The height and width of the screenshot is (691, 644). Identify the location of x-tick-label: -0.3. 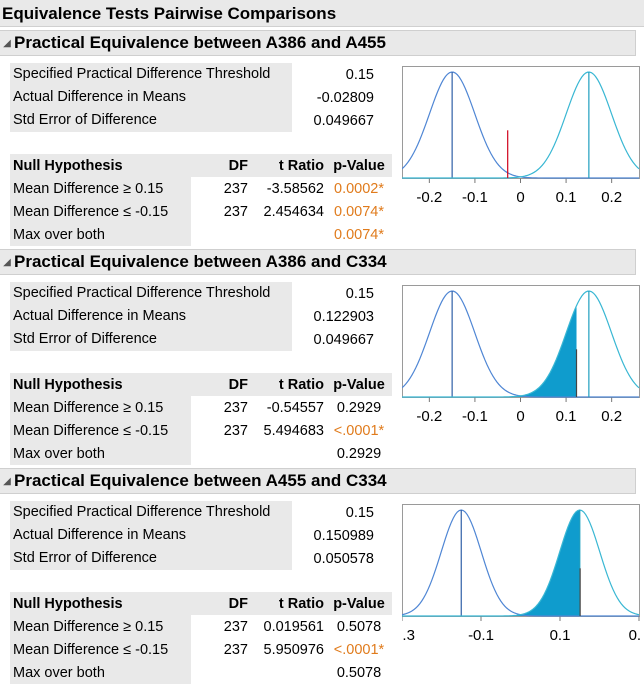
(408, 635).